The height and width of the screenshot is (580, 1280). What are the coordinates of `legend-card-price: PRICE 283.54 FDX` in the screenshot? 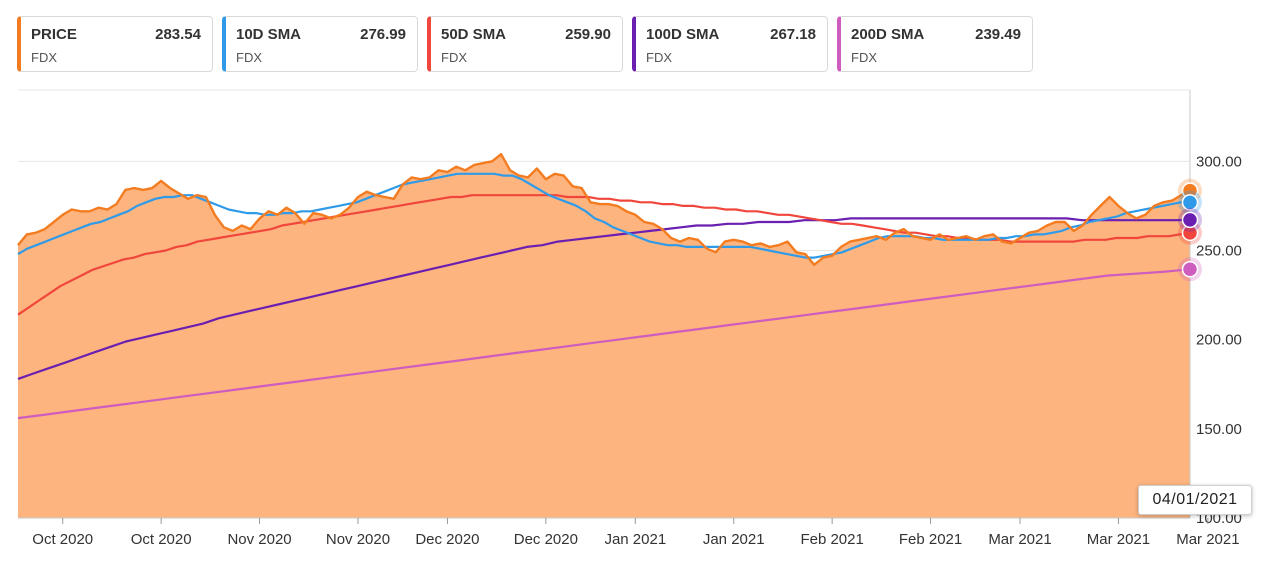 It's located at (115, 44).